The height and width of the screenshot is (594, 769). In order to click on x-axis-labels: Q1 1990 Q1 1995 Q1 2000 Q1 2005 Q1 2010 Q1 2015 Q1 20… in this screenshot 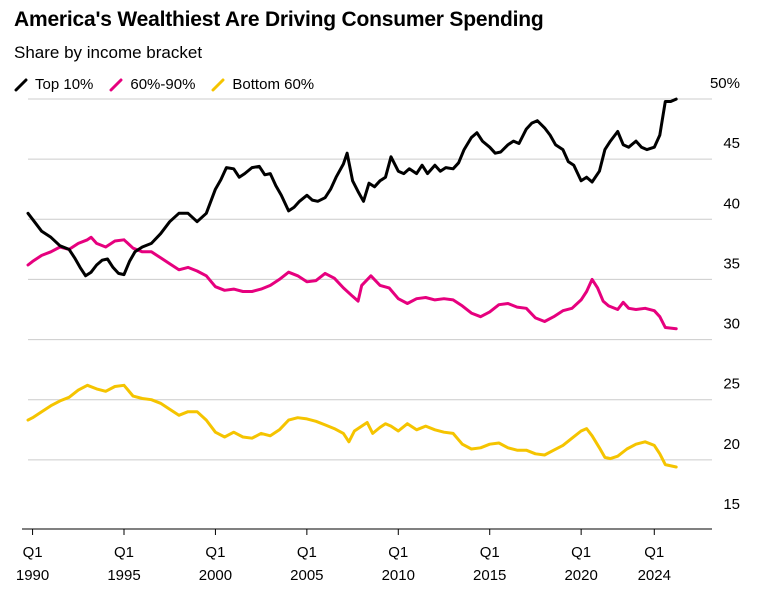, I will do `click(343, 564)`.